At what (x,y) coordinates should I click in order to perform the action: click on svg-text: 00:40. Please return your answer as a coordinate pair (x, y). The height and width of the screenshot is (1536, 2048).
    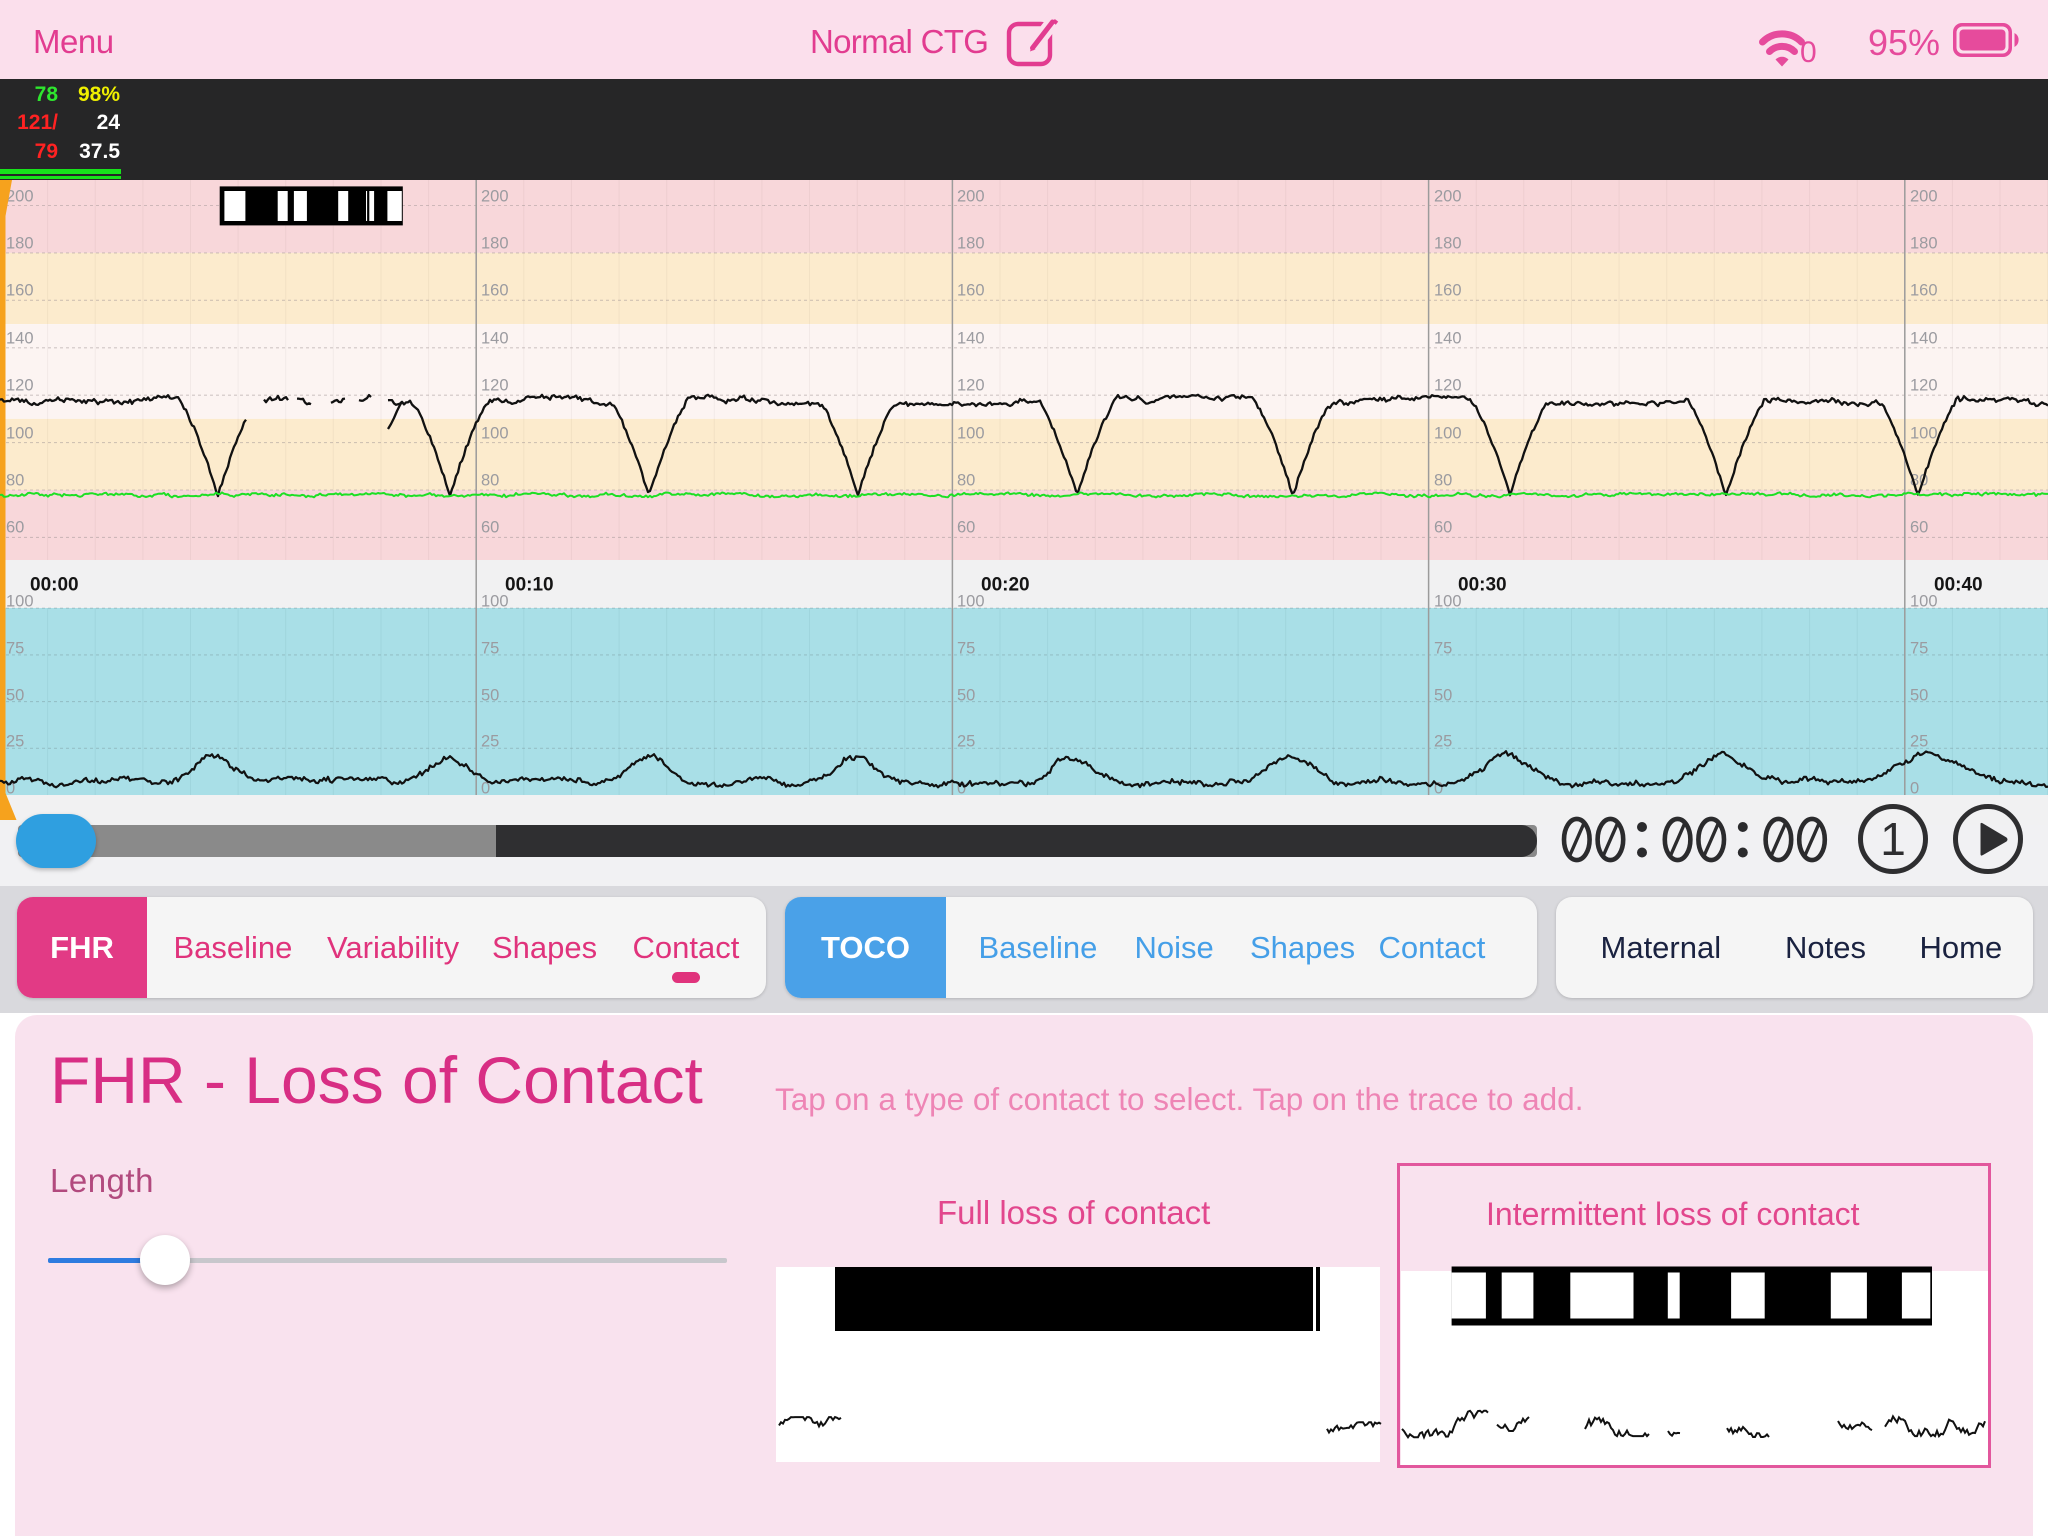
    Looking at the image, I should click on (1958, 585).